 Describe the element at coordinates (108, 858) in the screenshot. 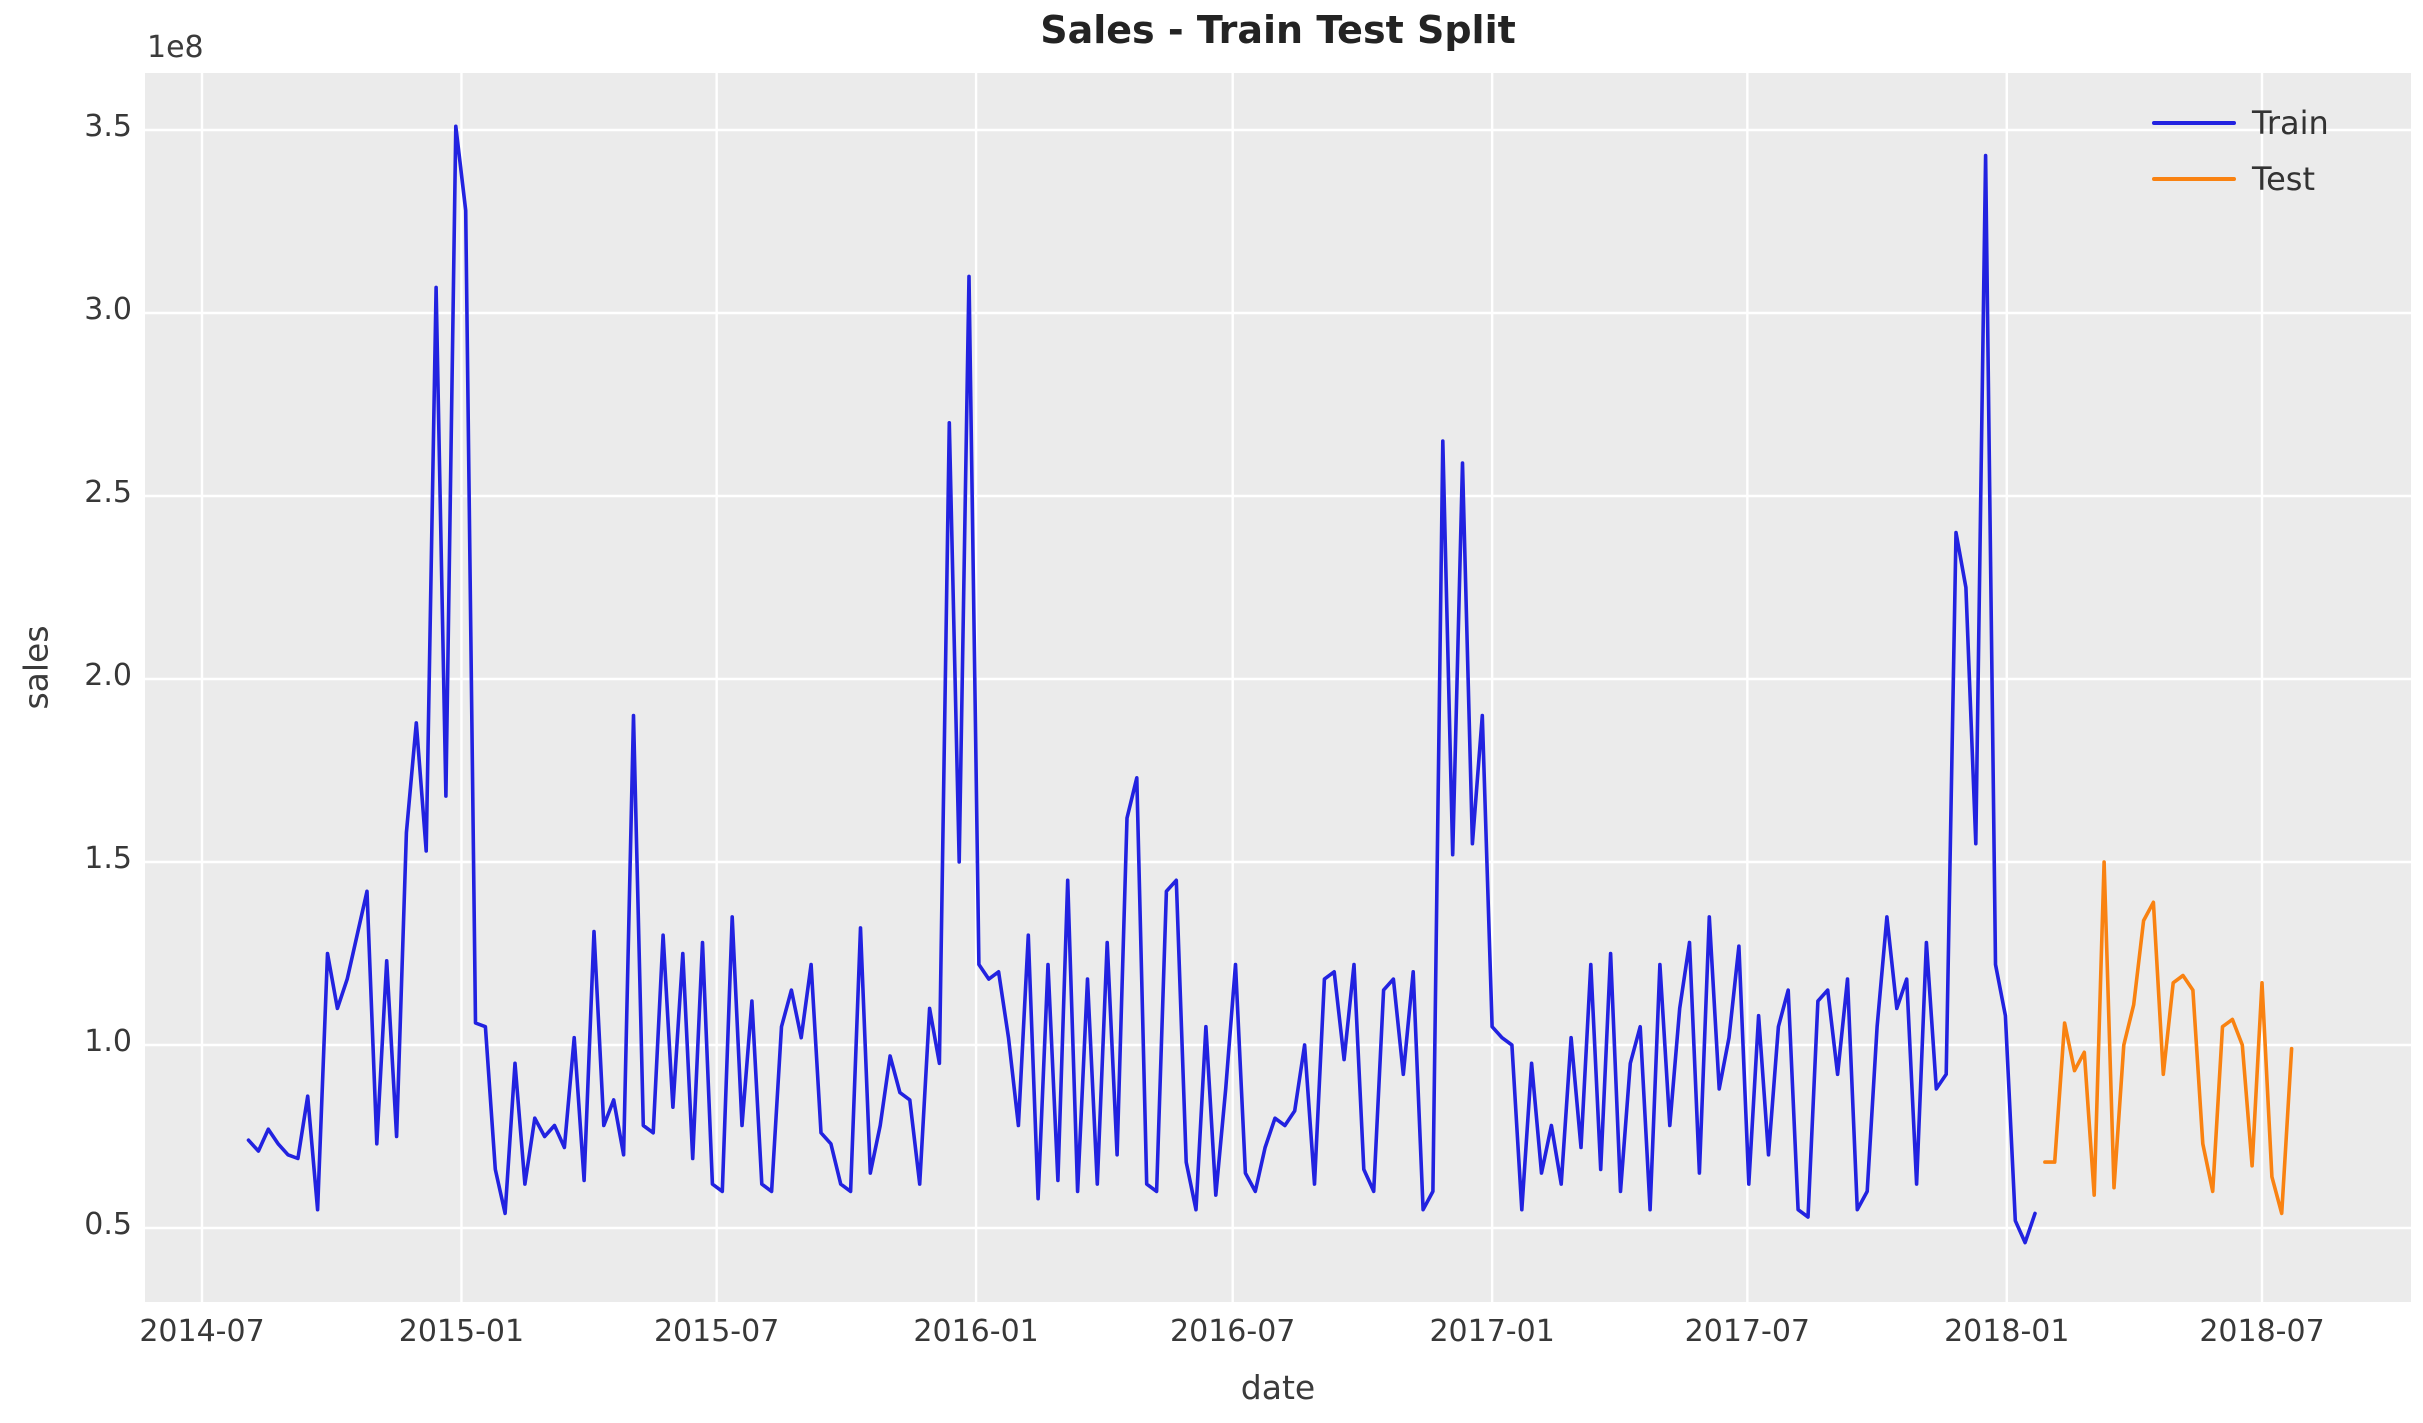

I see `y-tick-label-1.5: 1.5` at that location.